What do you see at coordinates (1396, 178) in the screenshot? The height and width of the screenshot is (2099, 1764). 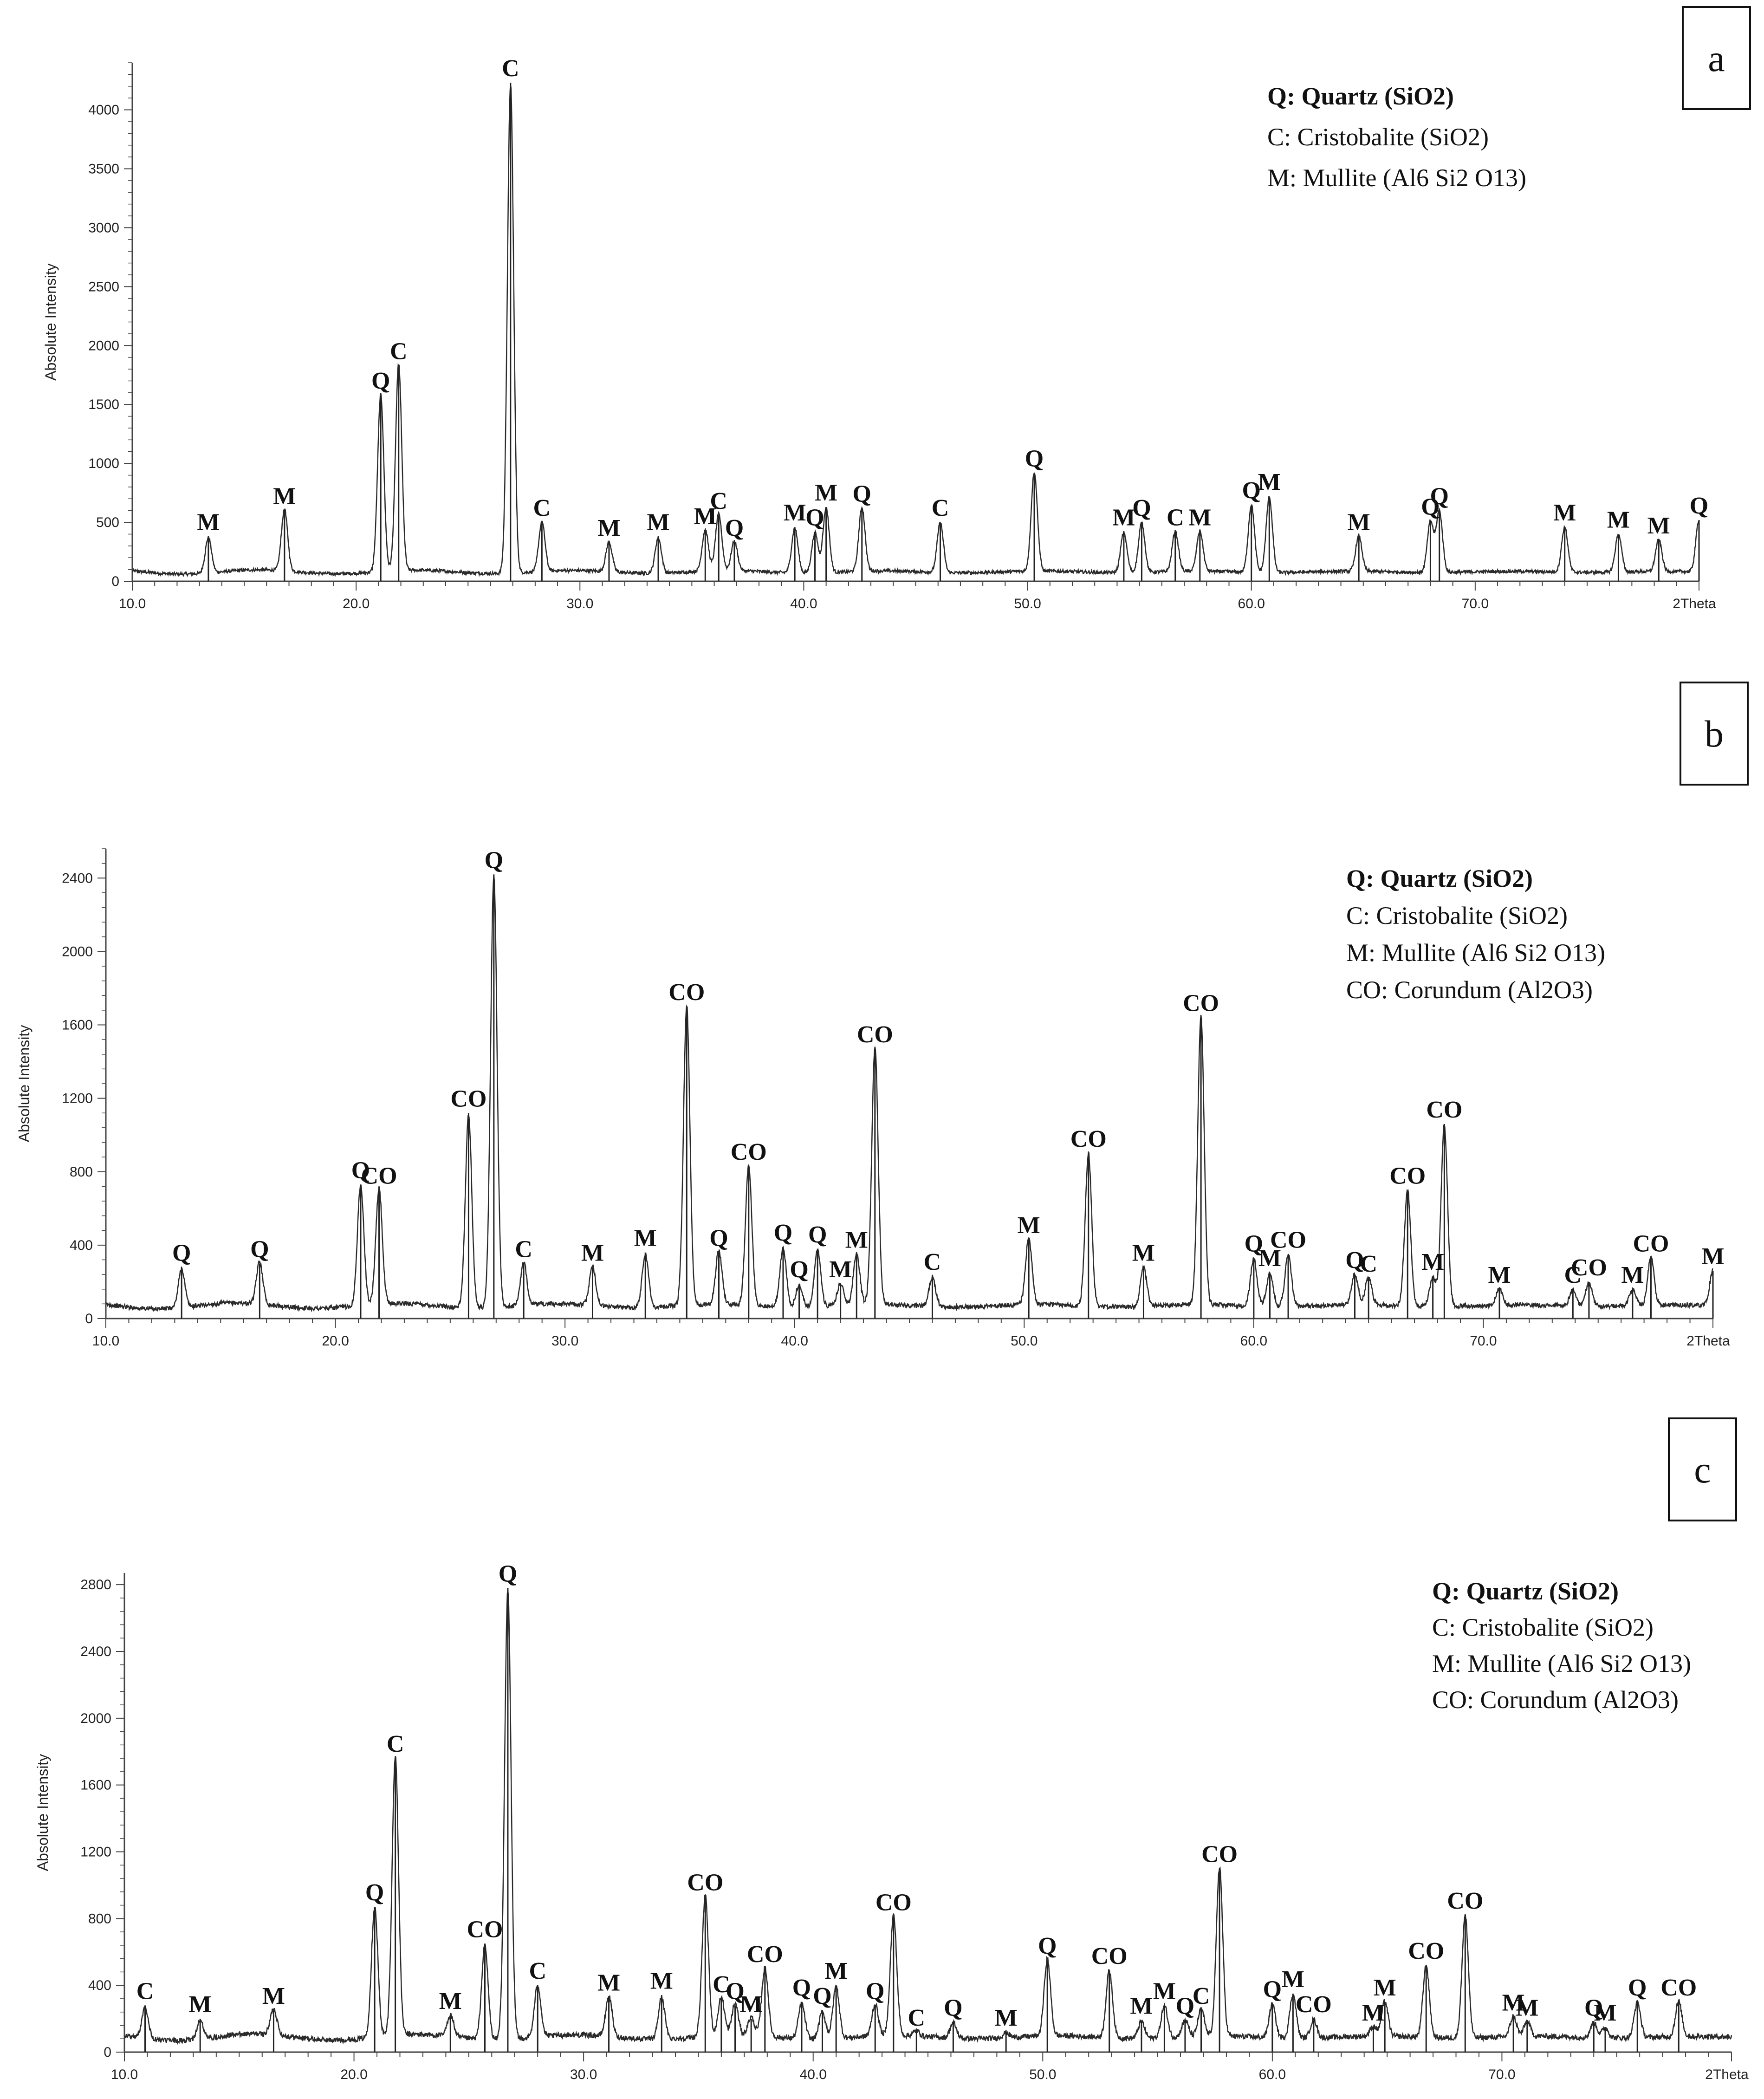 I see `legend-entry: M: Mullite (Al6 Si2 O13)` at bounding box center [1396, 178].